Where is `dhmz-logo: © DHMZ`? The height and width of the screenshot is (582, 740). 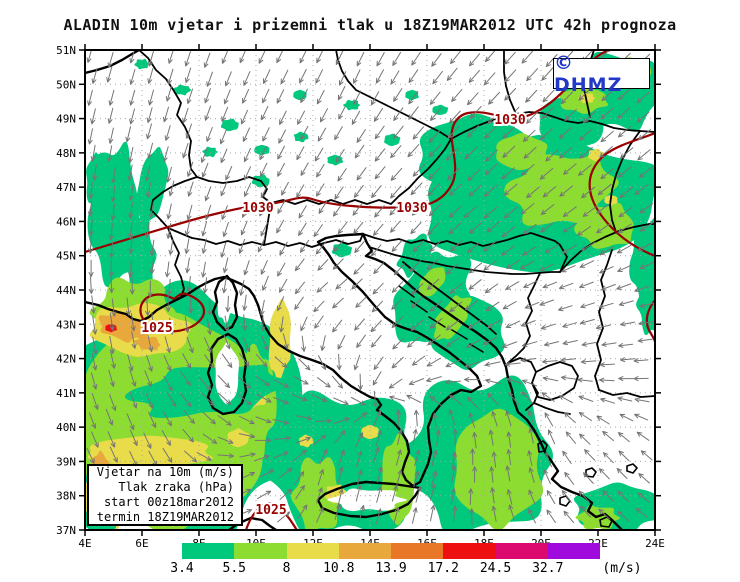 dhmz-logo: © DHMZ is located at coordinates (601, 74).